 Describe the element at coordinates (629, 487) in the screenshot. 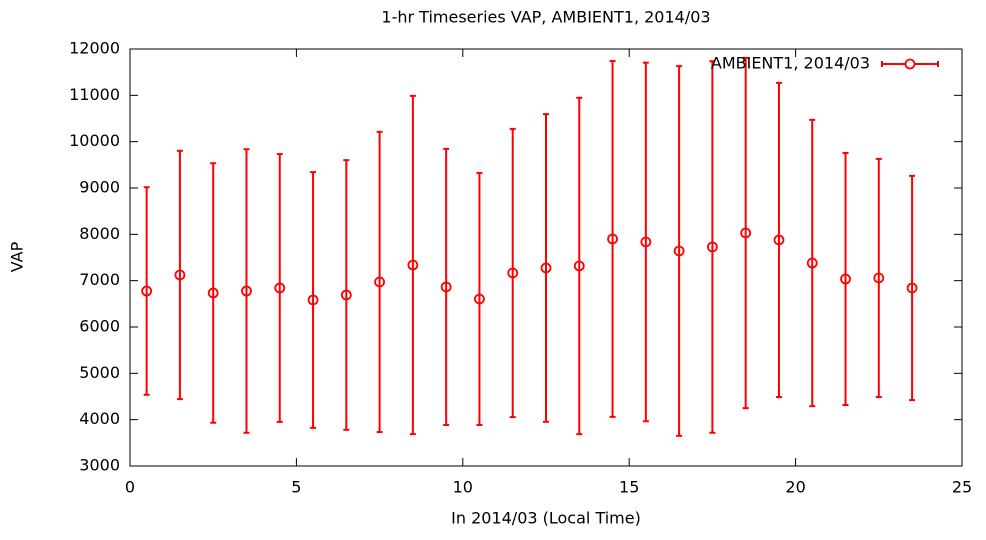

I see `x-tick-label: 15` at that location.